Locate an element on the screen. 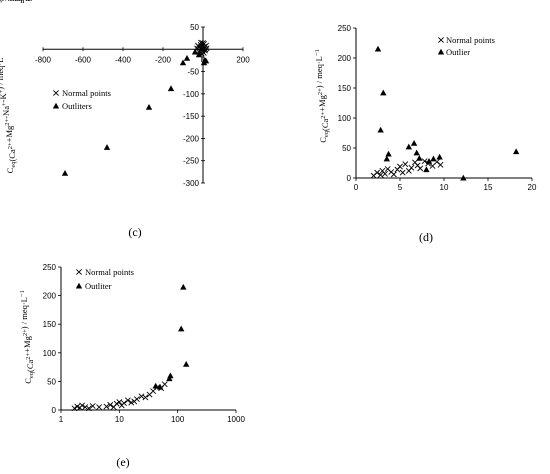 This screenshot has height=474, width=550. y-tick-label-d: 150 is located at coordinates (345, 88).